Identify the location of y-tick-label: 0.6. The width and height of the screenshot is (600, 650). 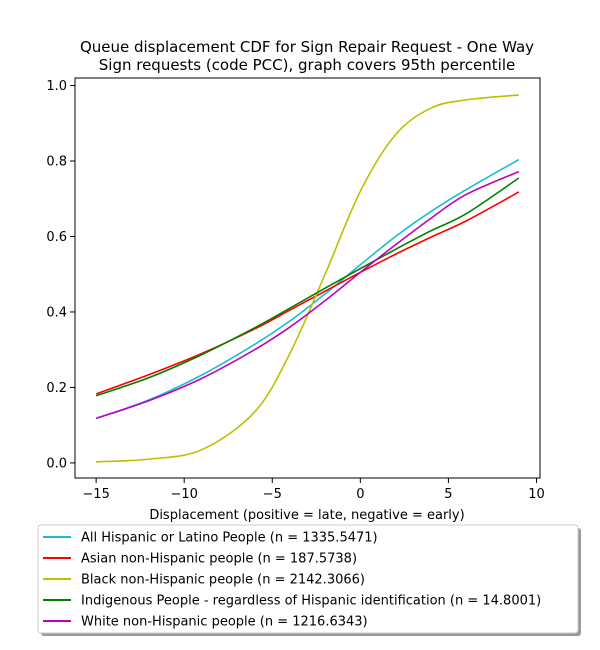
(56, 237).